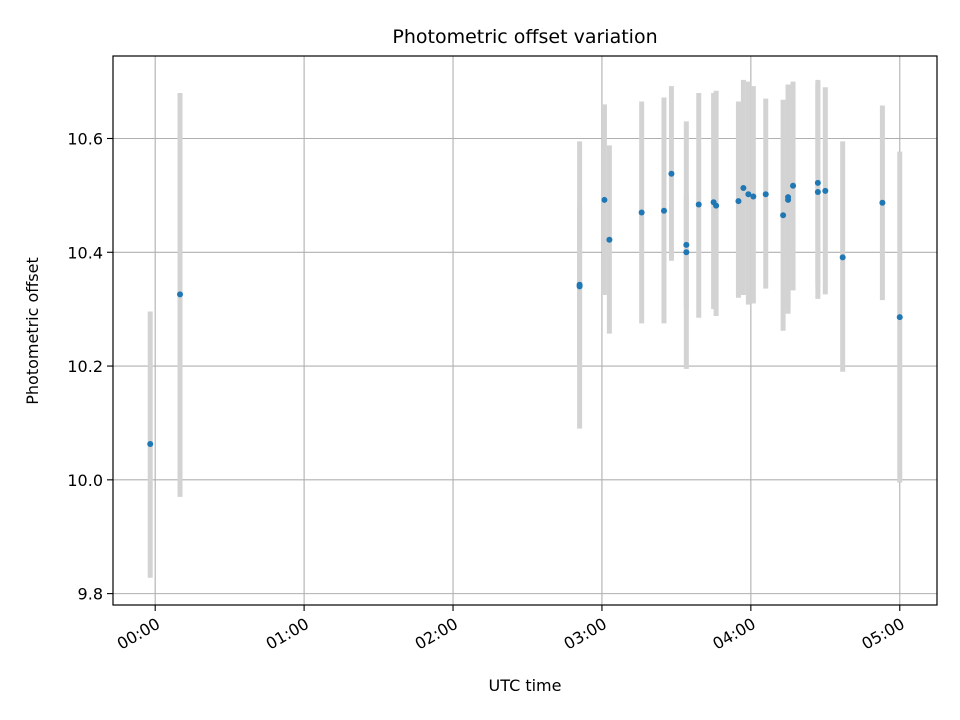 Image resolution: width=960 pixels, height=720 pixels. Describe the element at coordinates (525, 685) in the screenshot. I see `x-axis-label: UTC time` at that location.